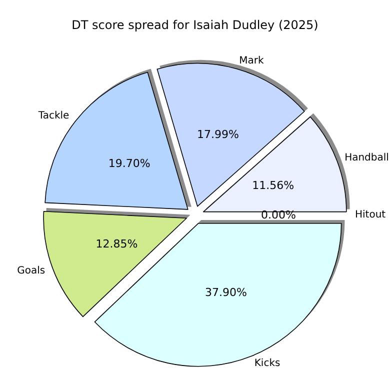 The height and width of the screenshot is (390, 390). I want to click on category-label: Hitout, so click(370, 215).